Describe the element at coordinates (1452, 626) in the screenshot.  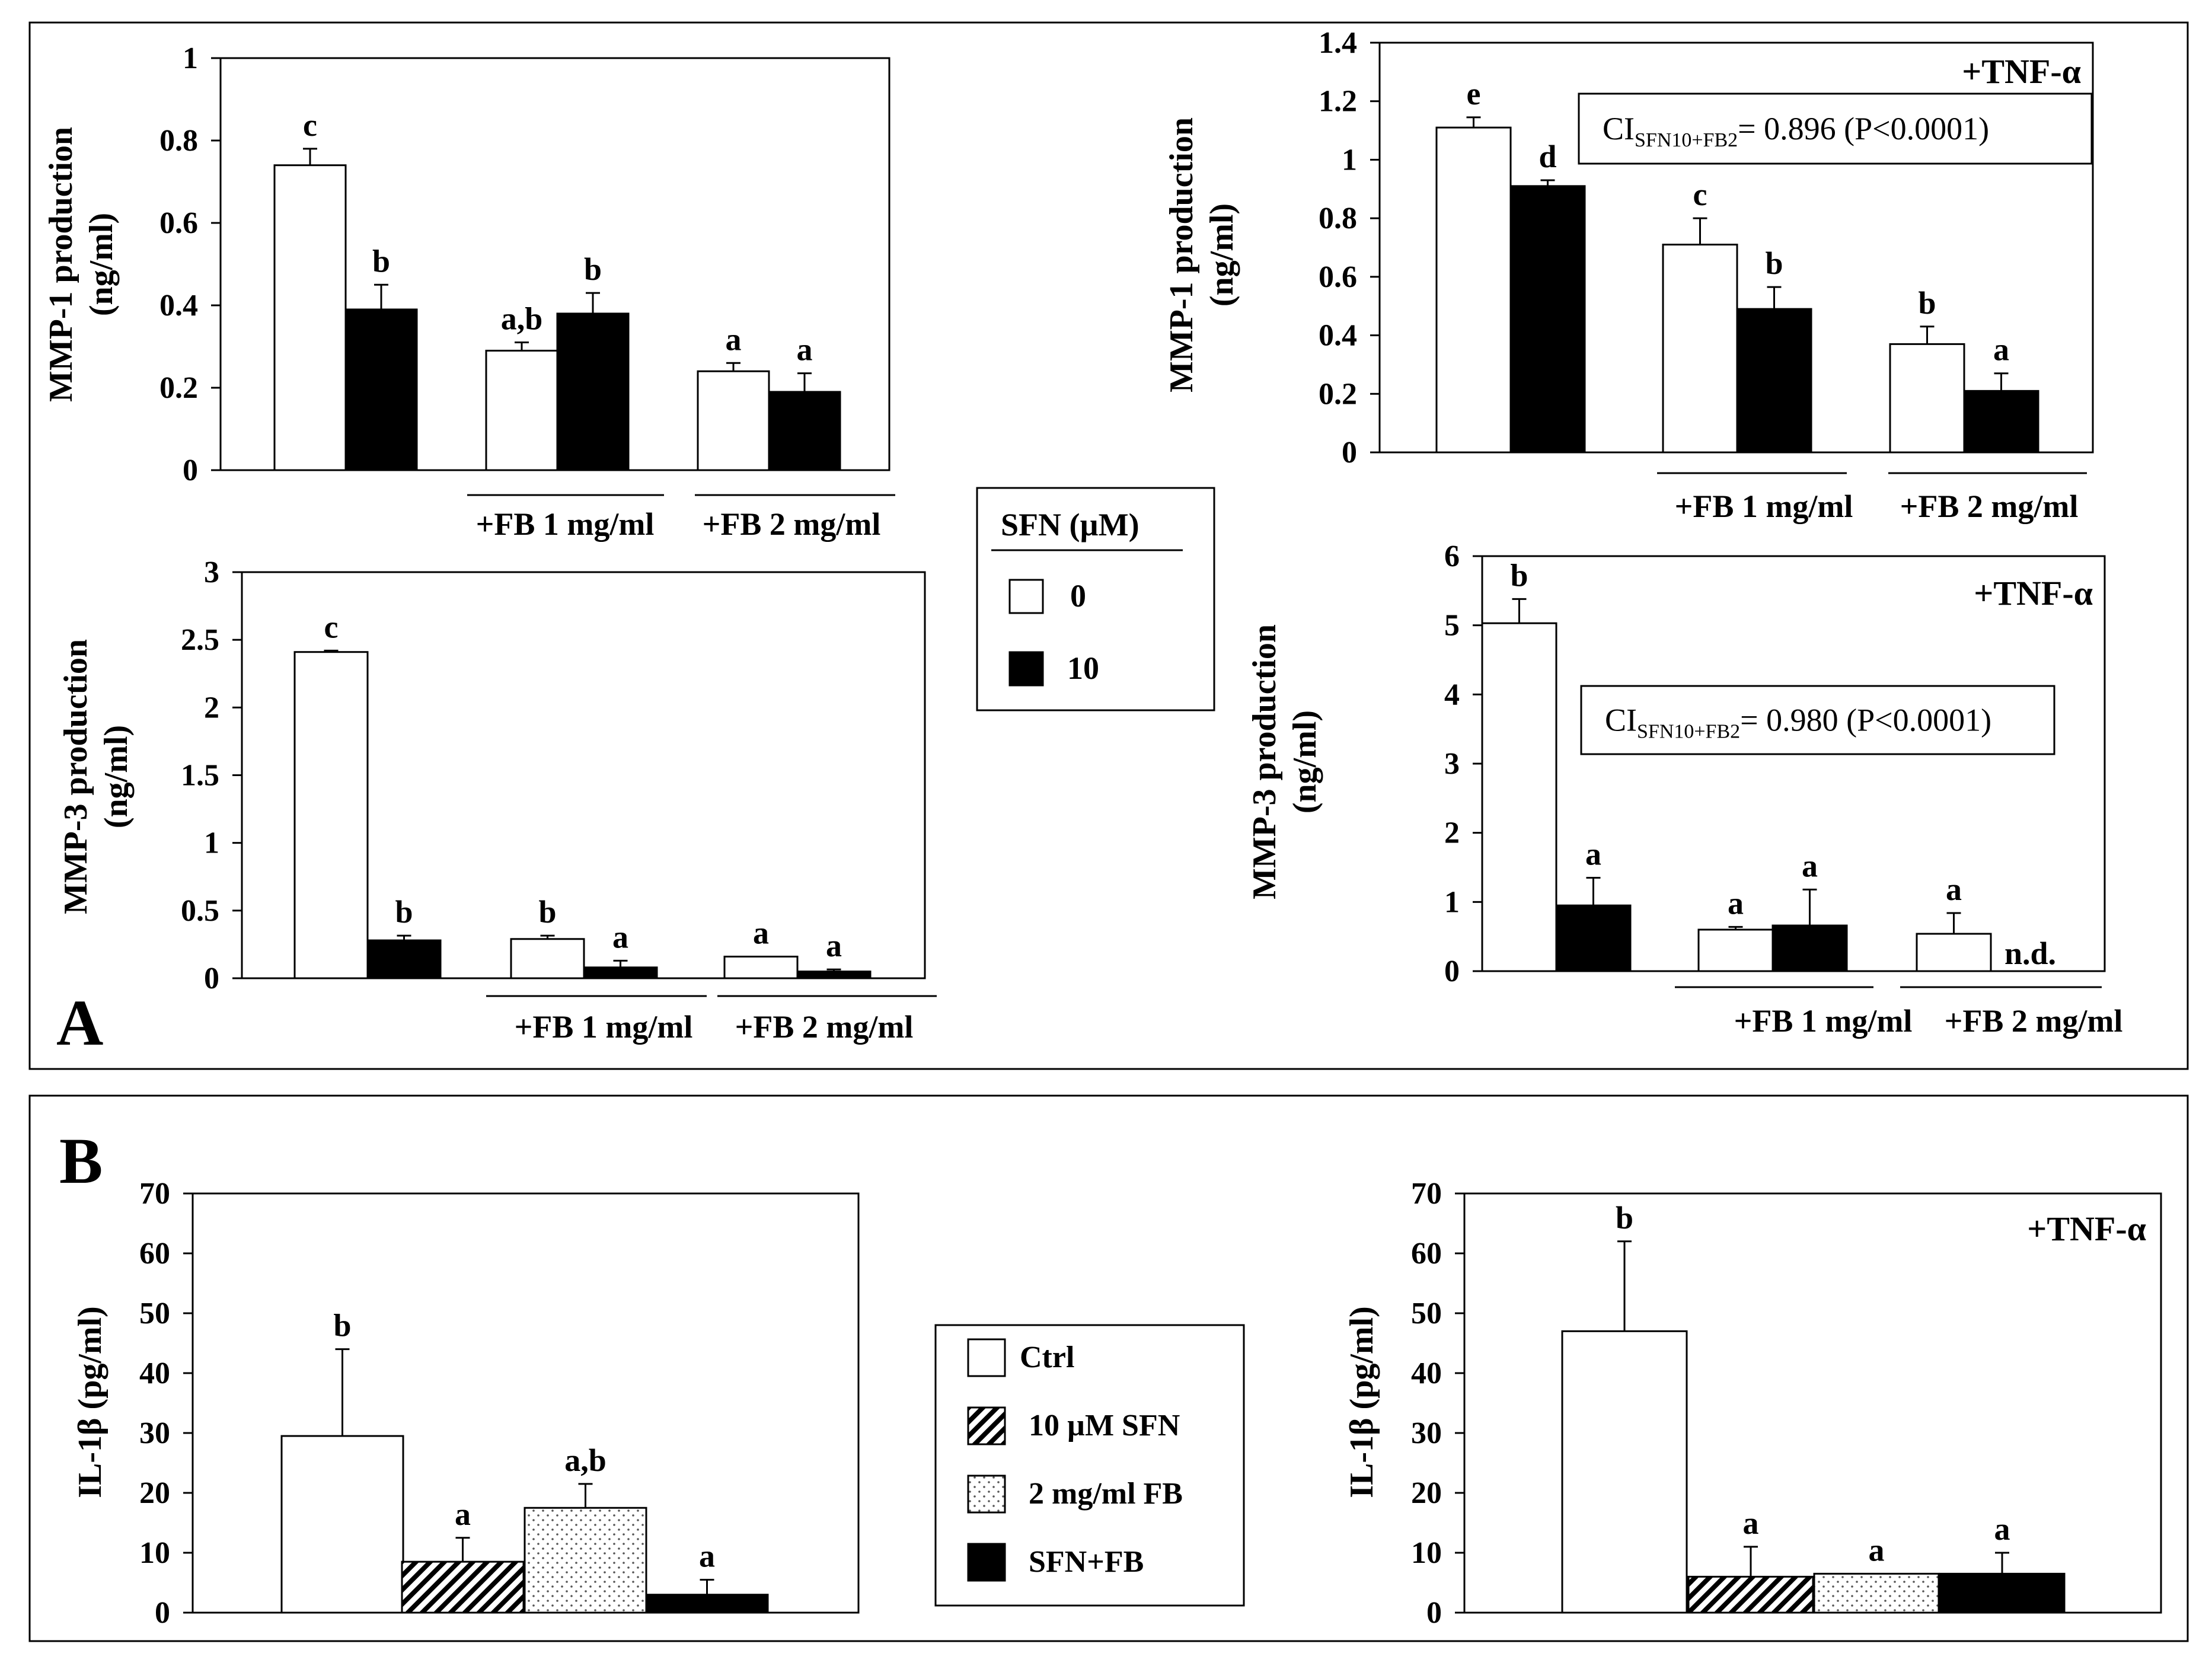
I see `y-tick-label: 5` at that location.